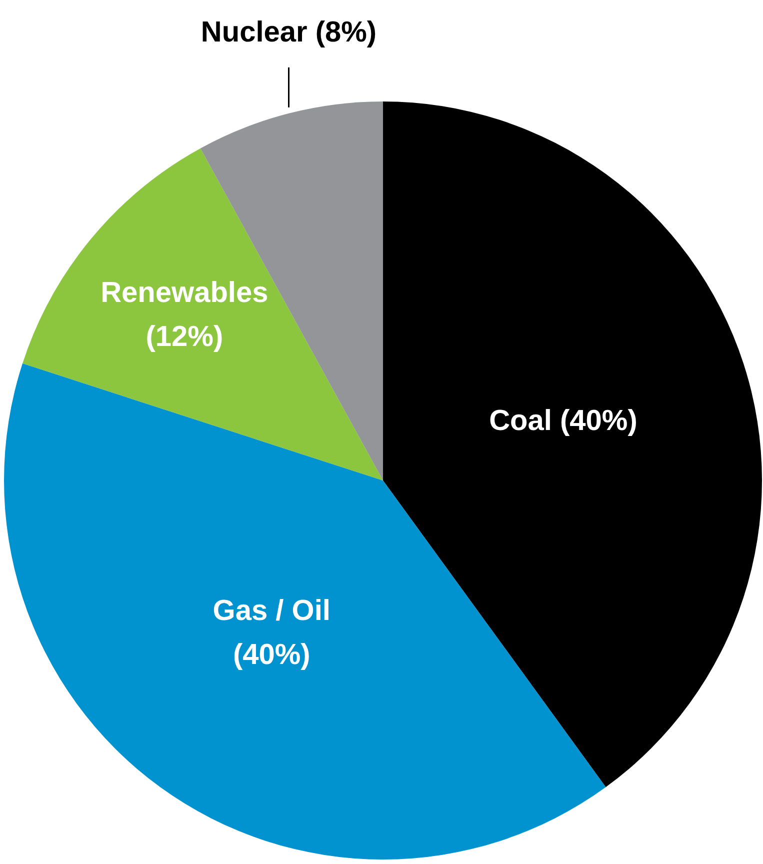 The height and width of the screenshot is (864, 763). I want to click on slice-label: Nuclear (8%), so click(288, 32).